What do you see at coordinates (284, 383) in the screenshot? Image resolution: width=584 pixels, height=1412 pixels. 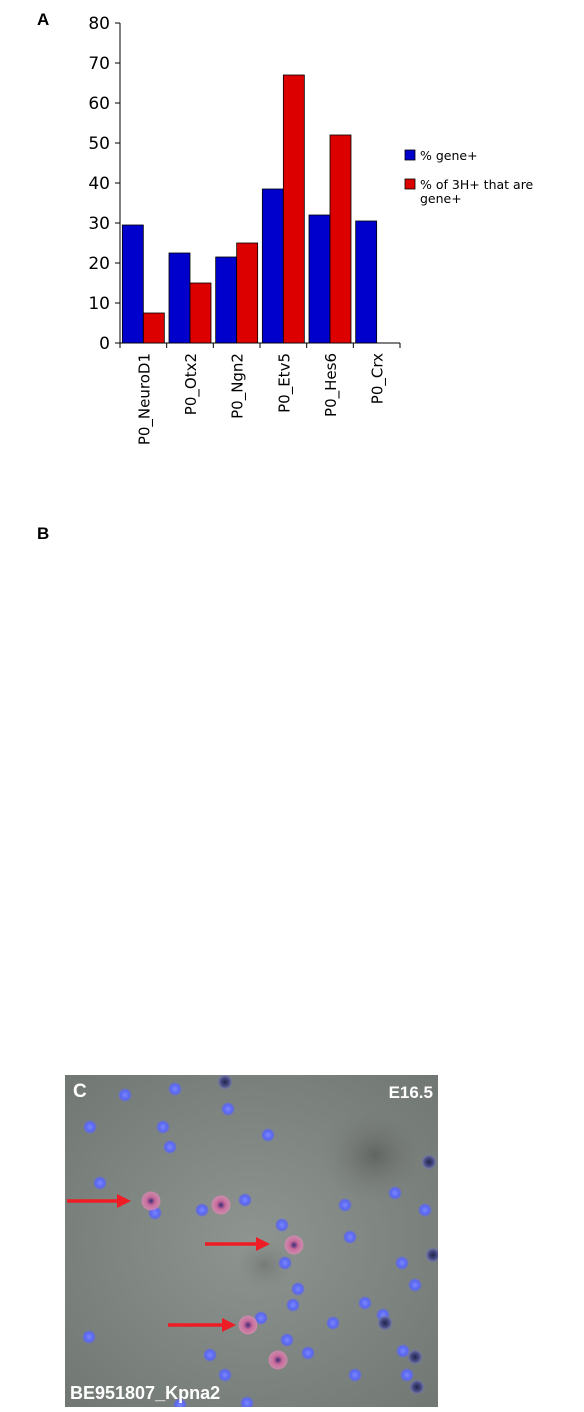 I see `chart-a-category-label: P0_Etv5` at bounding box center [284, 383].